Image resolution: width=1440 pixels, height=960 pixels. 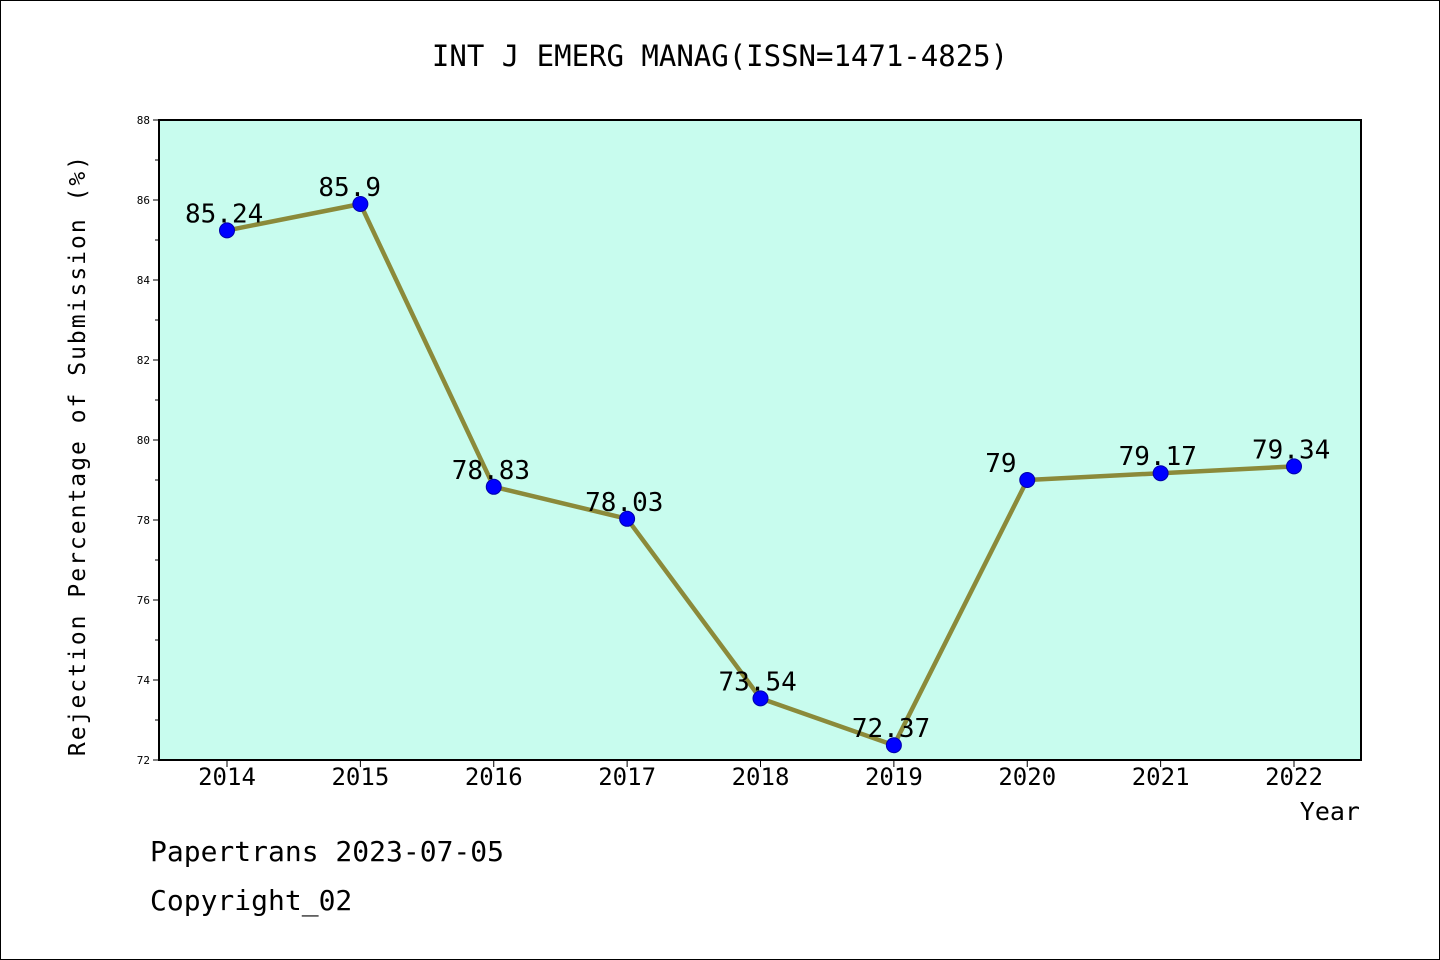 What do you see at coordinates (144, 280) in the screenshot?
I see `y-tick-label: 84` at bounding box center [144, 280].